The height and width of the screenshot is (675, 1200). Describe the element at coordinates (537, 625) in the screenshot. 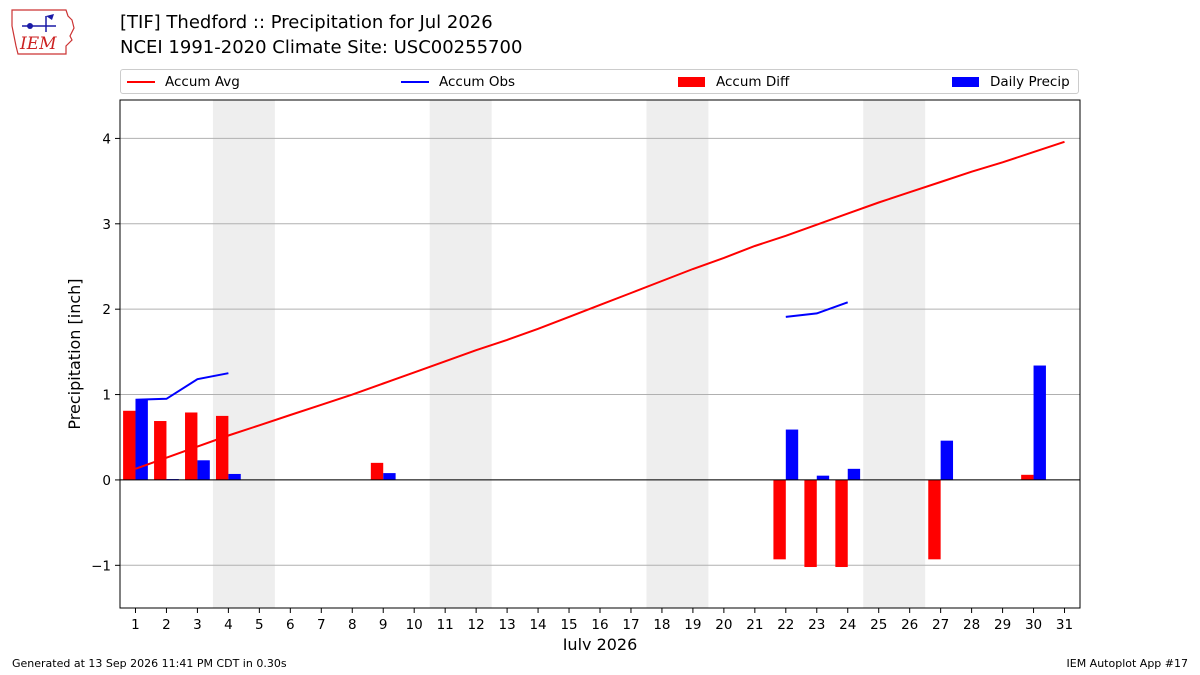

I see `xtick-label-14: 14` at that location.